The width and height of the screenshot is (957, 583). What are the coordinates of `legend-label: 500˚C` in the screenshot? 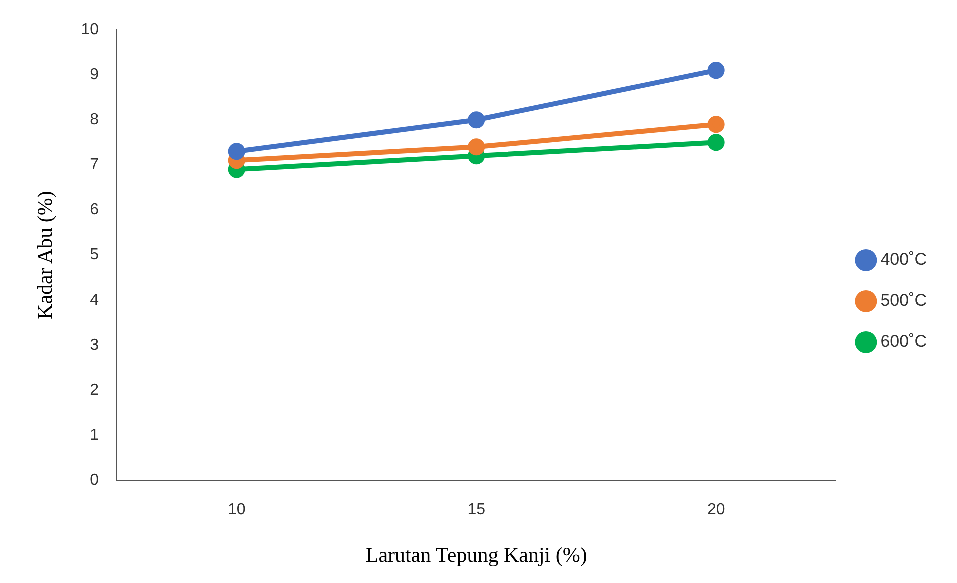 It's located at (904, 300).